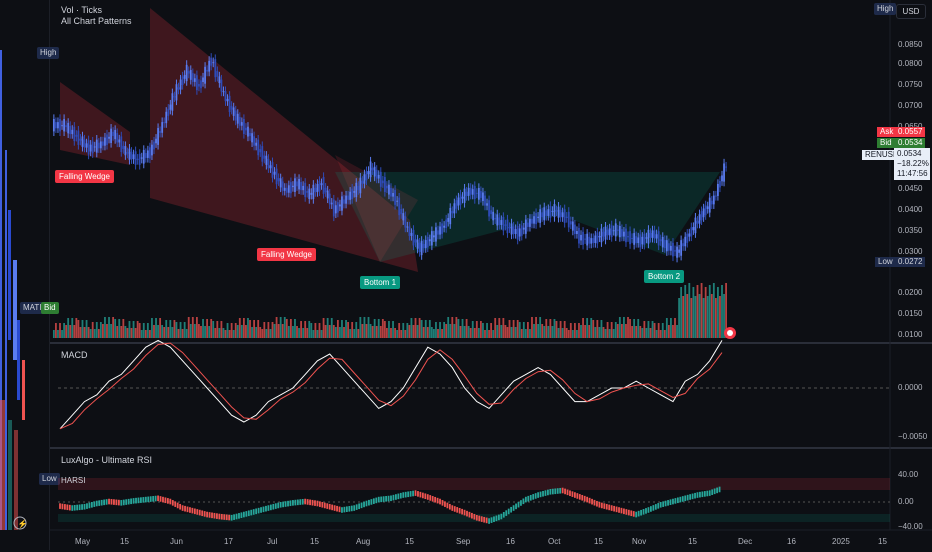  I want to click on harsi-sub: HARSI, so click(73, 480).